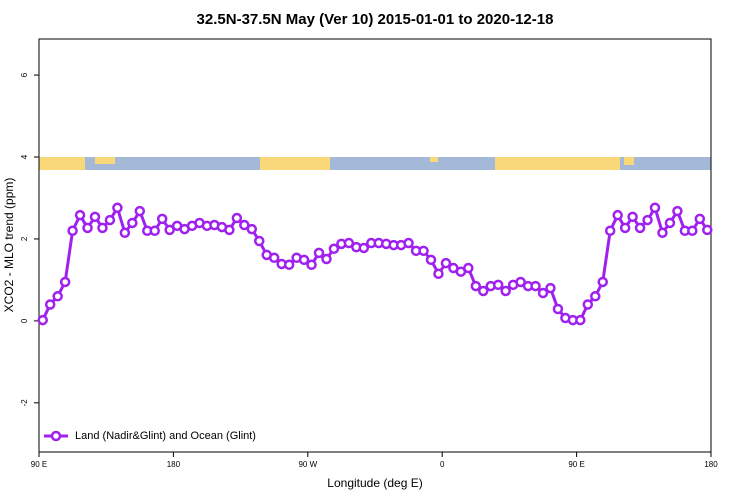 The height and width of the screenshot is (500, 750). Describe the element at coordinates (165, 436) in the screenshot. I see `legend-label: Land (Nadir&Glint) and Ocean (Glint)` at that location.